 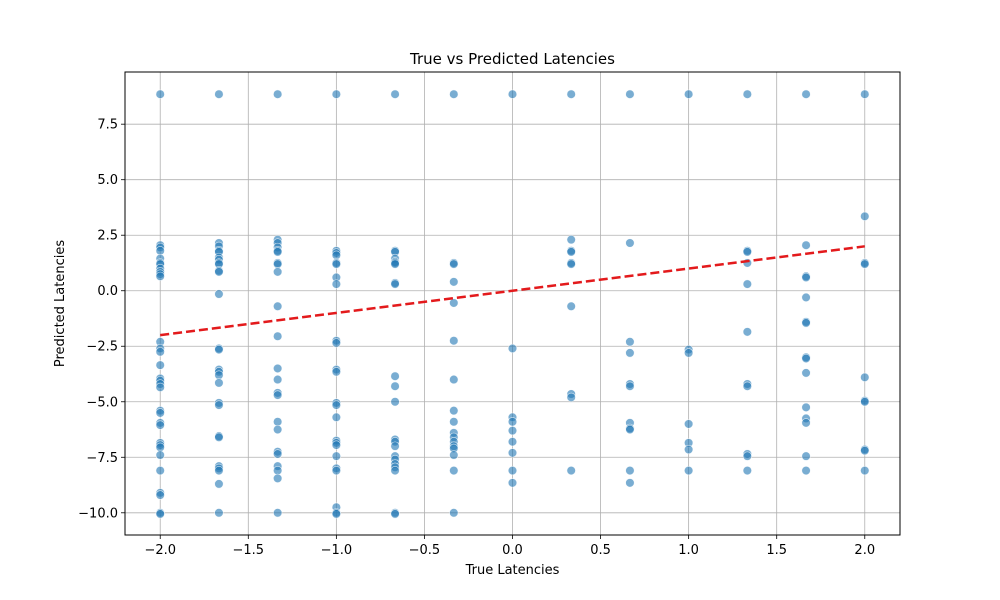 I want to click on x-axis-label: True Latencies, so click(x=512, y=570).